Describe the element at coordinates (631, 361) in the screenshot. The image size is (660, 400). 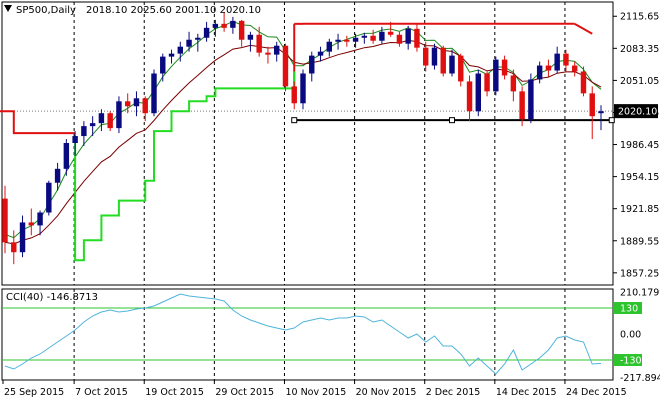
I see `cci-axis-label: -130` at that location.